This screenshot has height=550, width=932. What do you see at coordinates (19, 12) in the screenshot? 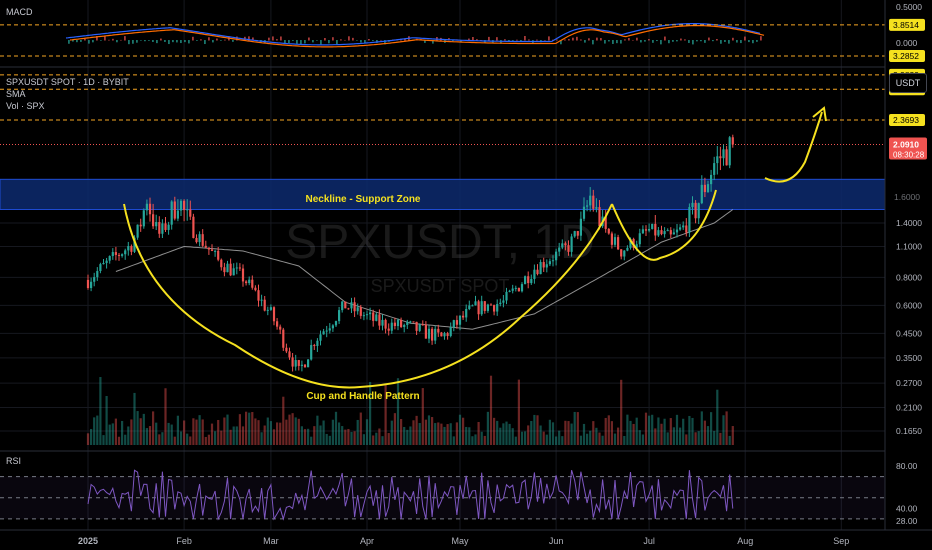
I see `macd-label: MACD` at bounding box center [19, 12].